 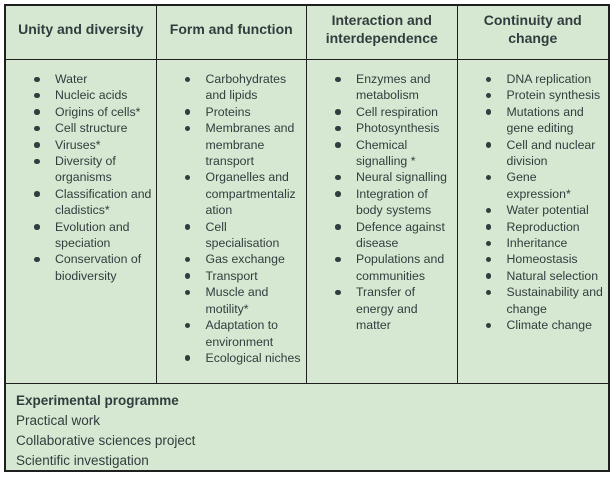 What do you see at coordinates (81, 28) in the screenshot?
I see `column-header-label: Unity and diversity` at bounding box center [81, 28].